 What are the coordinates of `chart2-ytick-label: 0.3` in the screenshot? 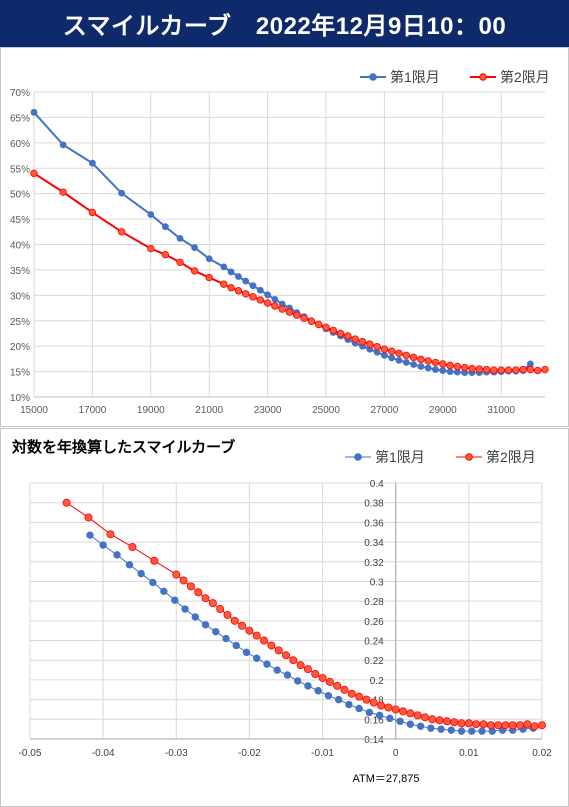 It's located at (377, 582).